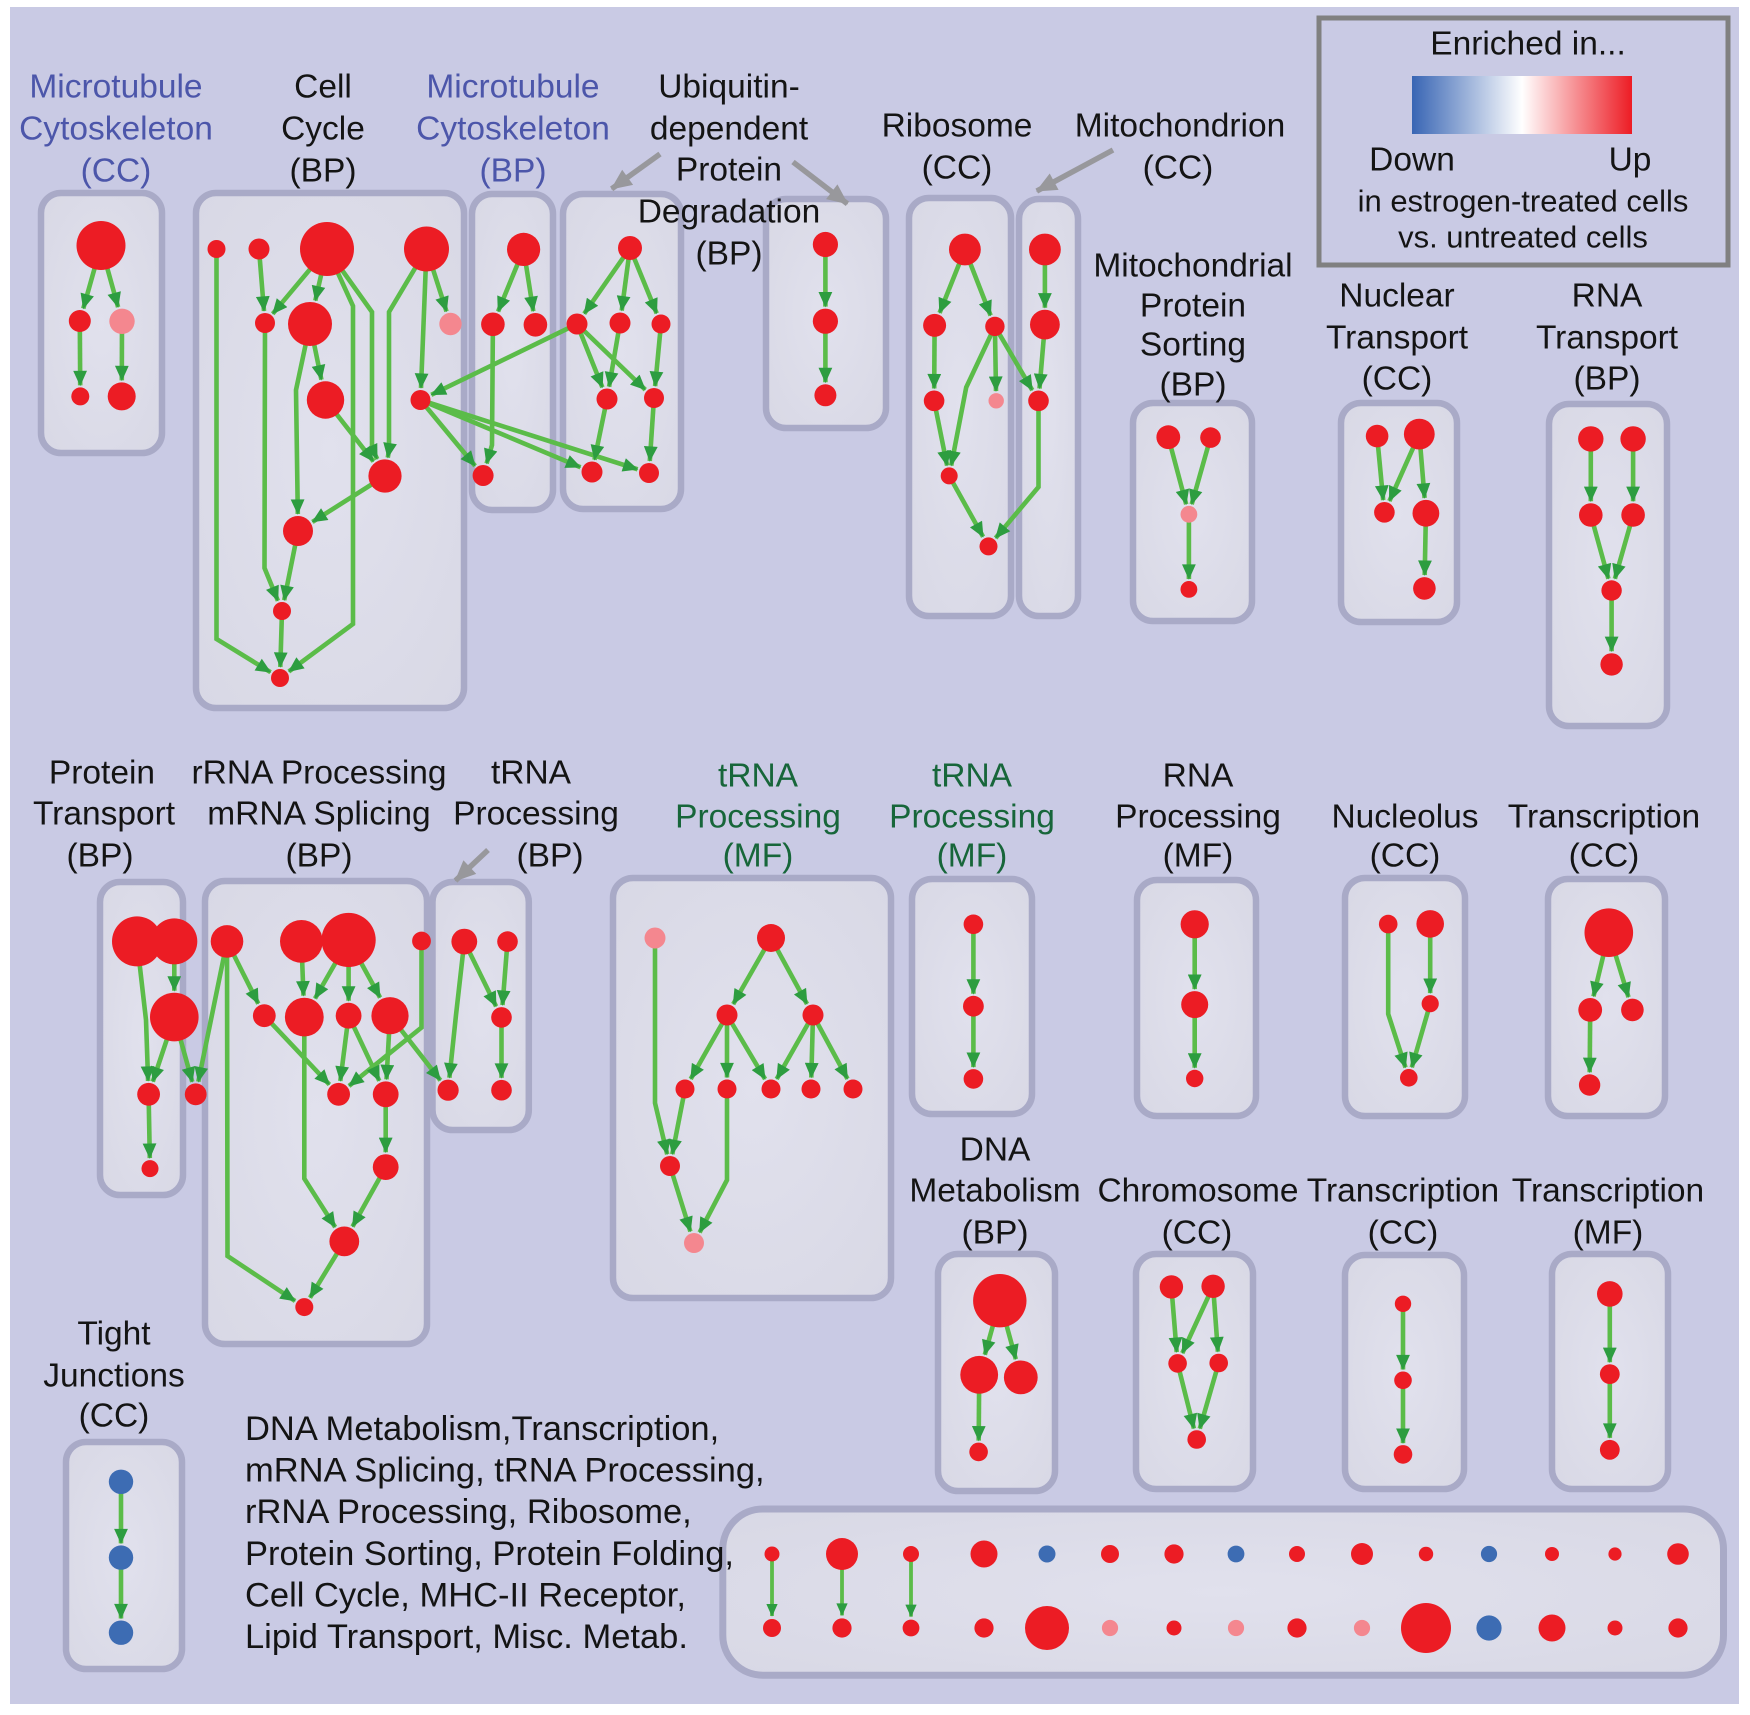 The image size is (1750, 1715). What do you see at coordinates (318, 814) in the screenshot?
I see `svg-text: mRNA Splicing` at bounding box center [318, 814].